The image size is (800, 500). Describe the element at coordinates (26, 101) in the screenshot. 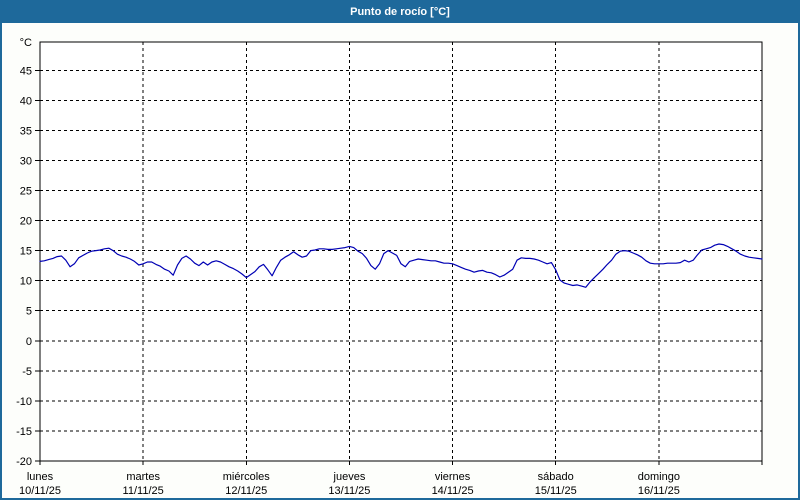

I see `y-tick-label: 40` at that location.